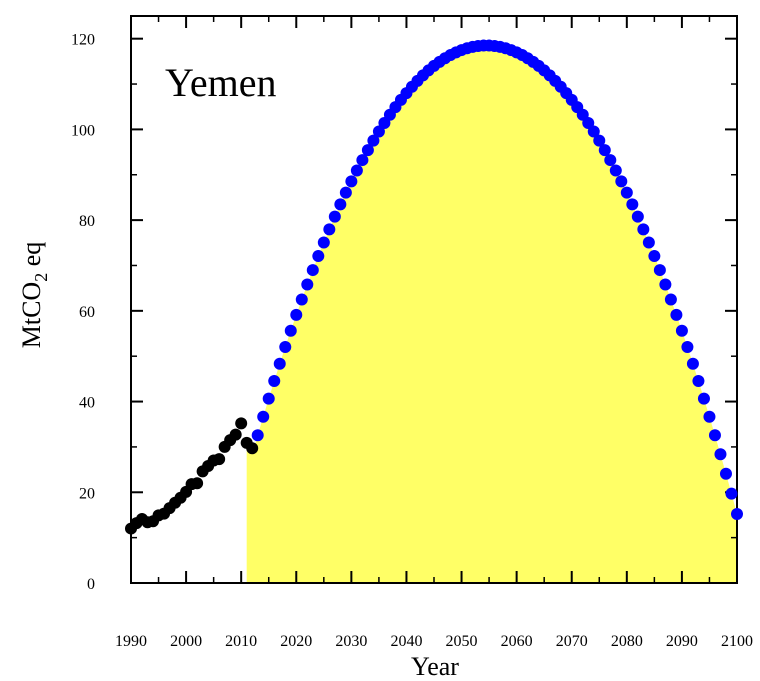 This screenshot has height=681, width=760. Describe the element at coordinates (572, 641) in the screenshot. I see `x-tick-label: 2070` at that location.